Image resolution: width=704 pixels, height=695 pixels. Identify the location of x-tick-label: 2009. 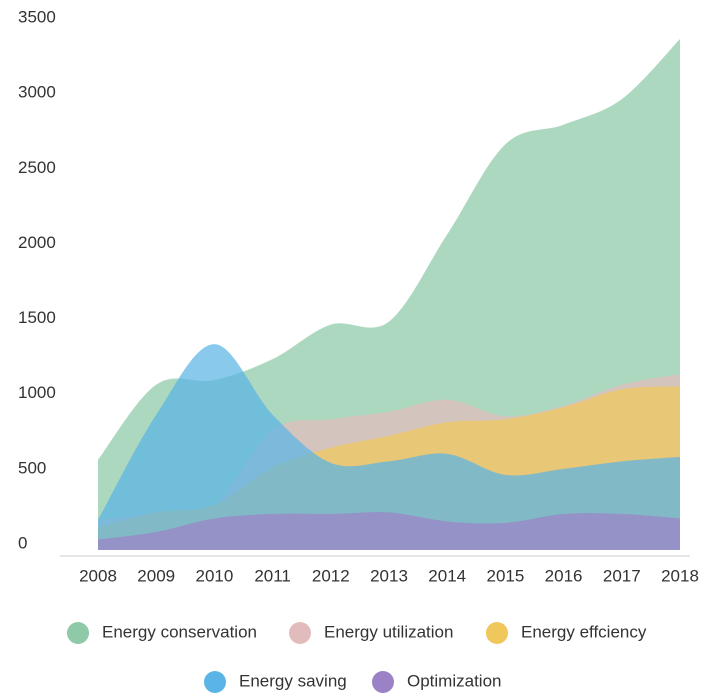
(156, 575).